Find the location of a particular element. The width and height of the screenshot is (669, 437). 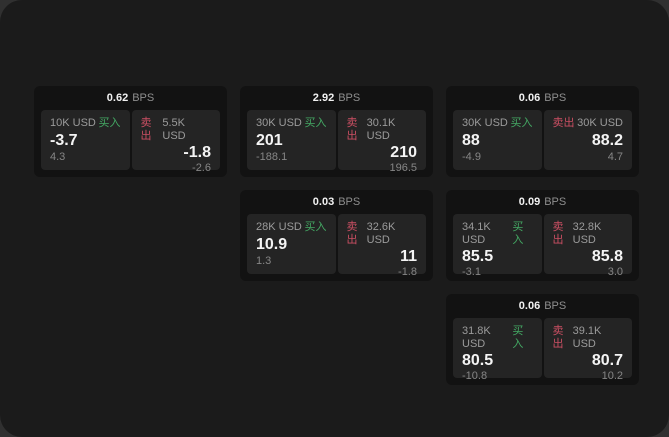

sell-sub-value: 4.7 is located at coordinates (615, 157).